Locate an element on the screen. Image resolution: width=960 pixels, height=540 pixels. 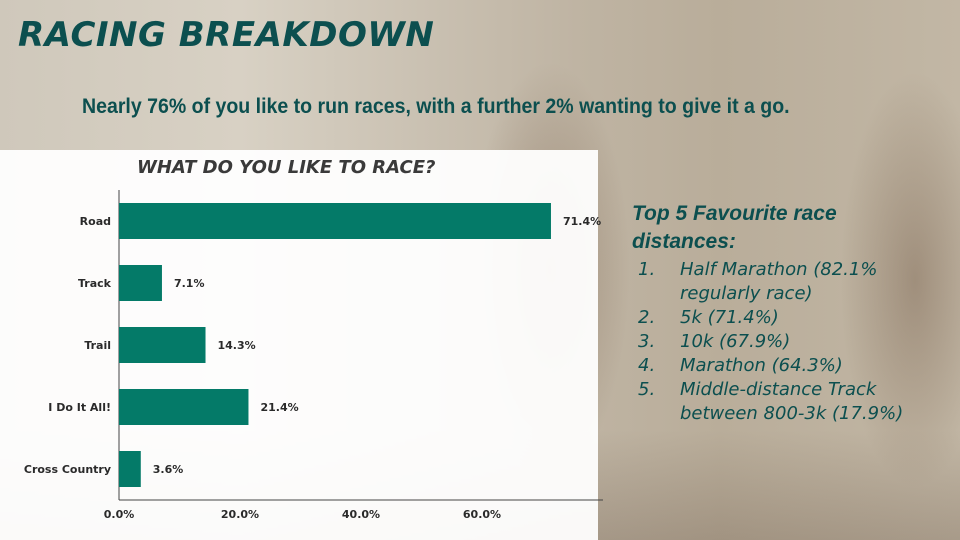
list-item-number: 4. is located at coordinates (647, 365).